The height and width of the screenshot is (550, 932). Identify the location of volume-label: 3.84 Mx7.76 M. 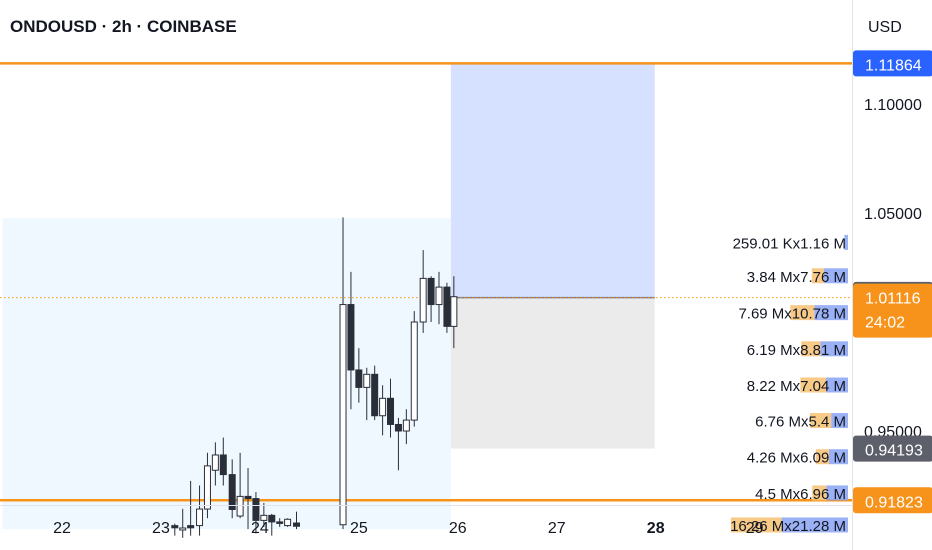
(796, 277).